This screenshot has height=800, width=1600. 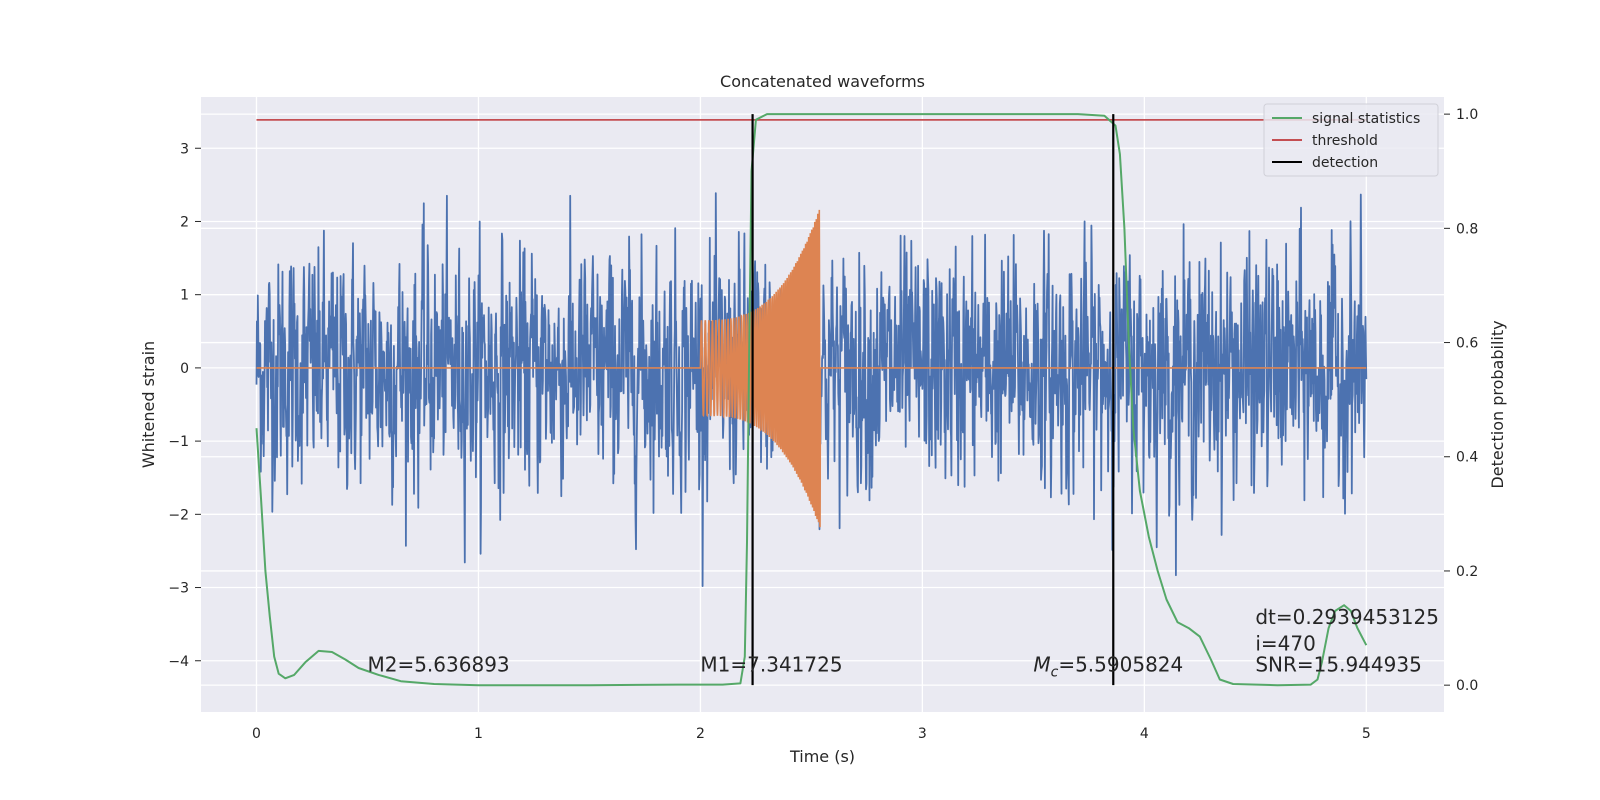 What do you see at coordinates (148, 404) in the screenshot?
I see `y-axis-label: Whitened strain` at bounding box center [148, 404].